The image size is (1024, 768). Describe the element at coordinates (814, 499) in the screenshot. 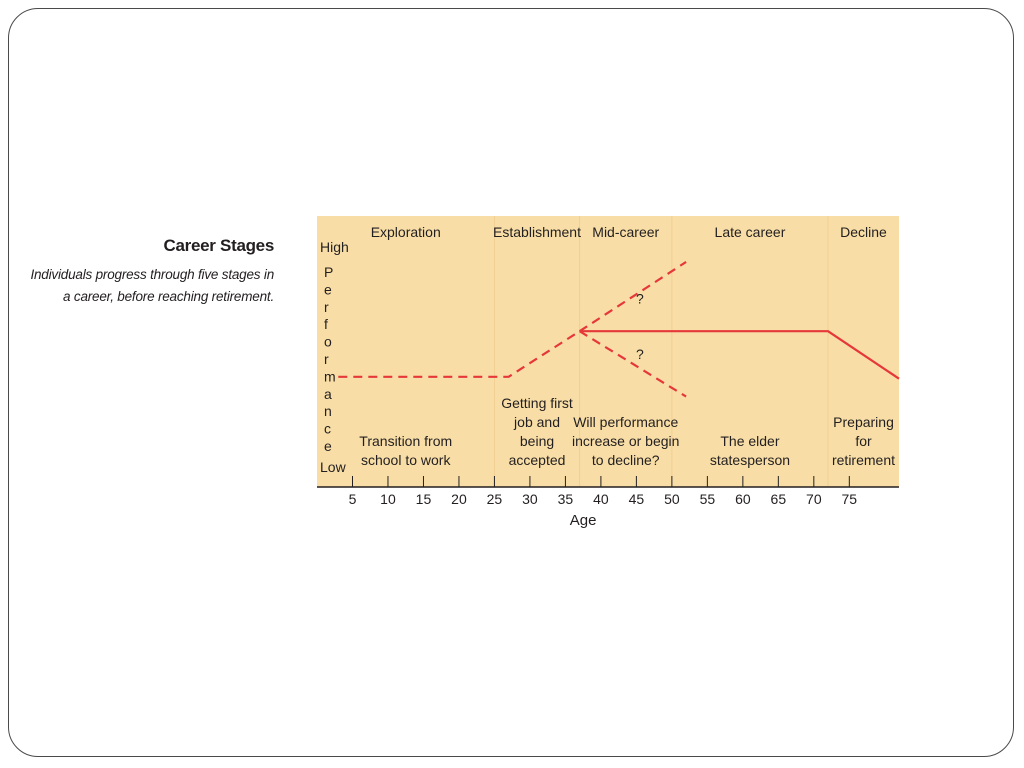

I see `x-axis-tick-label: 70` at that location.